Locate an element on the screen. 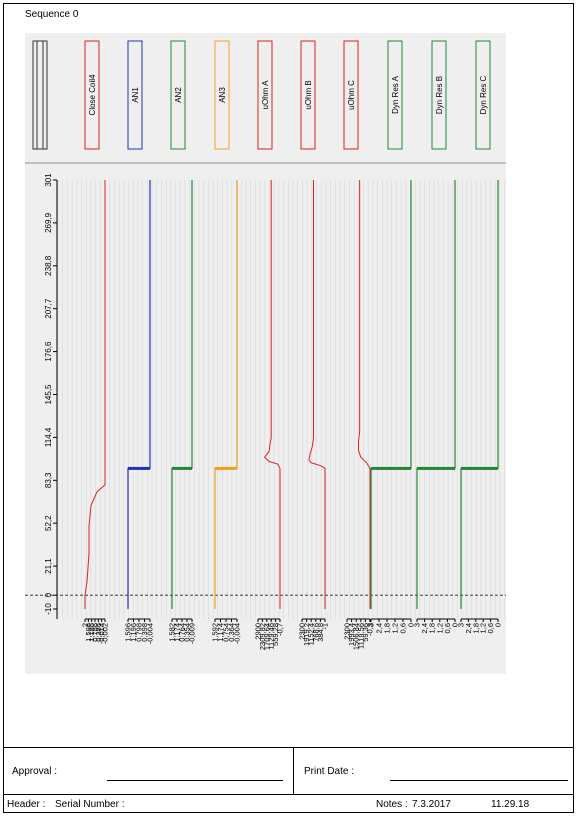 This screenshot has height=817, width=579. y-tick-label: 83,3 is located at coordinates (48, 480).